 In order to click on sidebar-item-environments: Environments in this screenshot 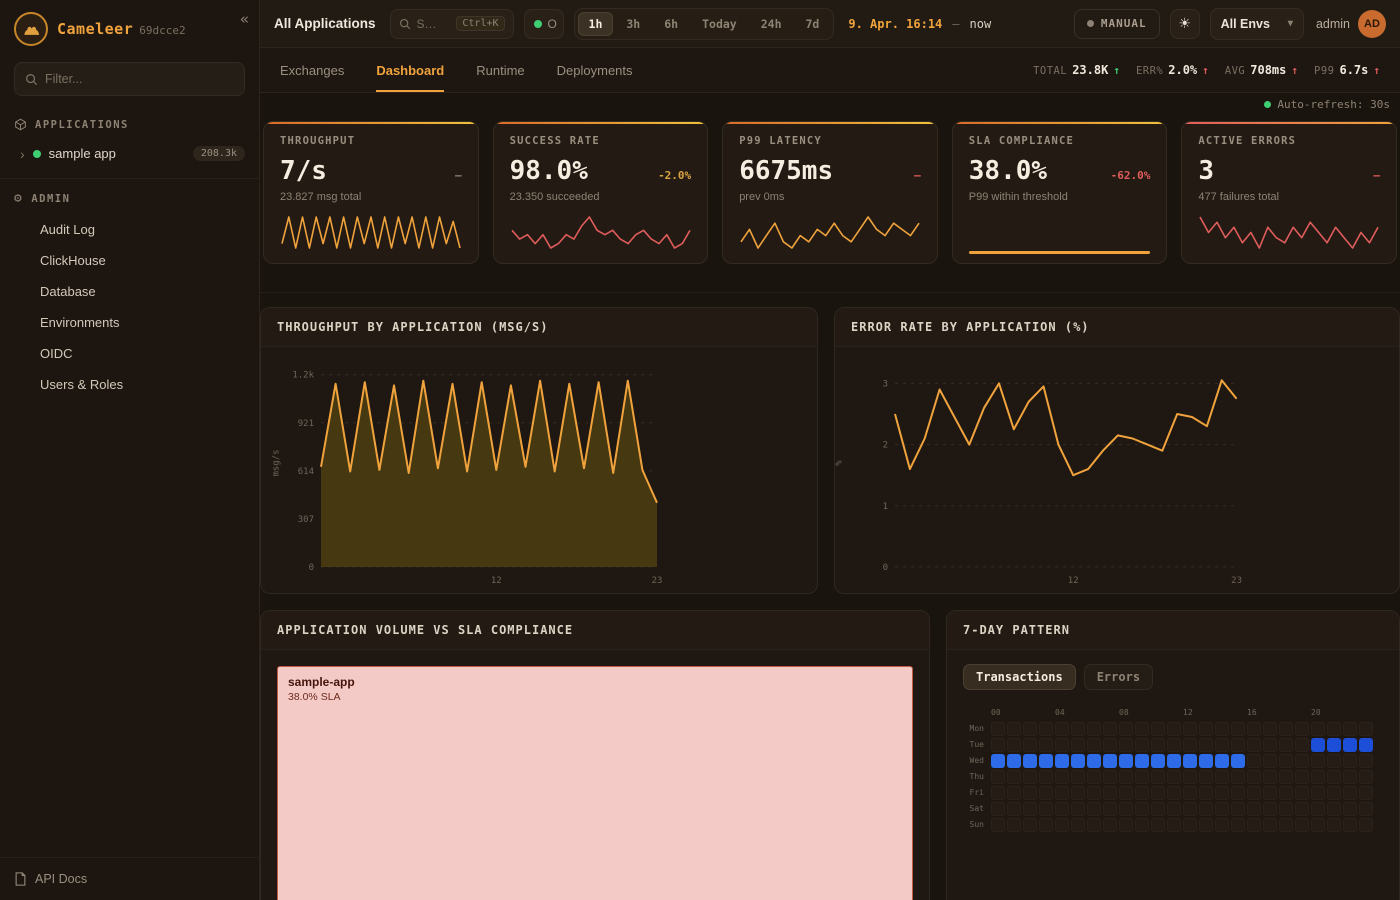, I will do `click(80, 322)`.